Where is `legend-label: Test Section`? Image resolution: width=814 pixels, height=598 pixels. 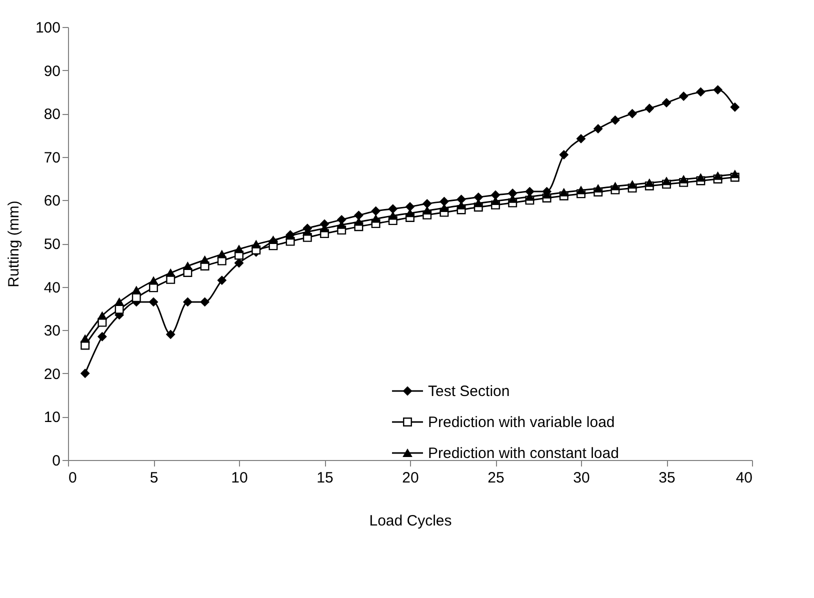
legend-label: Test Section is located at coordinates (469, 391).